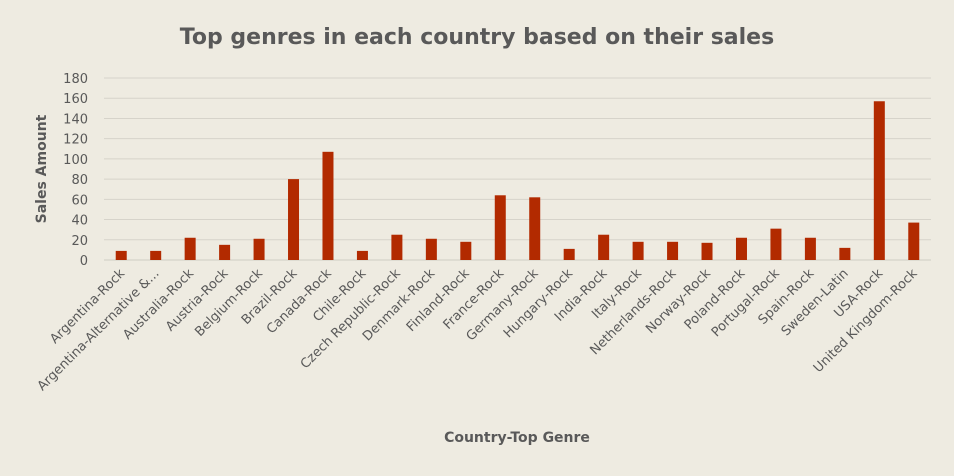  Describe the element at coordinates (79, 200) in the screenshot. I see `y-tick-label: 60` at that location.